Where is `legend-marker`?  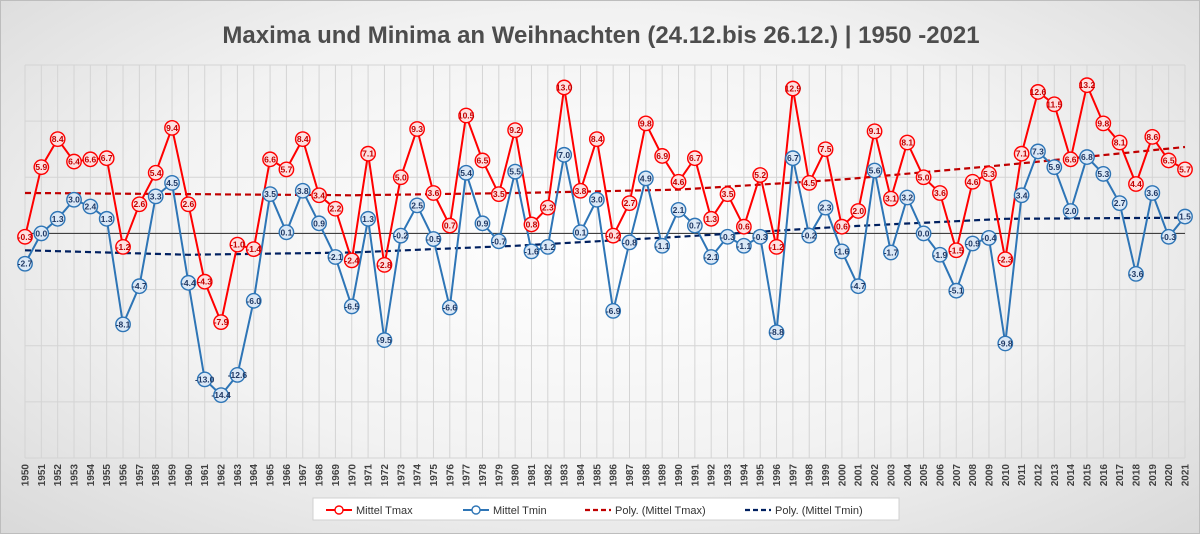
legend-marker is located at coordinates (476, 510).